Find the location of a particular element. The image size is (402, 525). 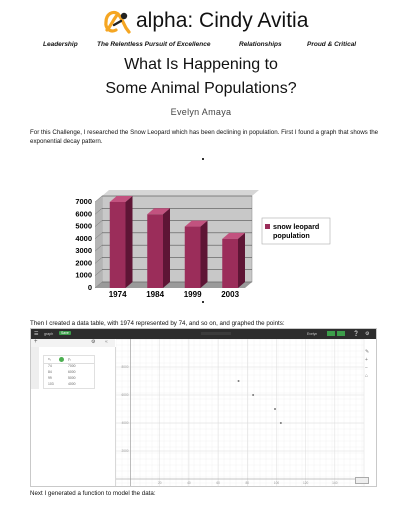

x-axis-label: 20 is located at coordinates (160, 483).